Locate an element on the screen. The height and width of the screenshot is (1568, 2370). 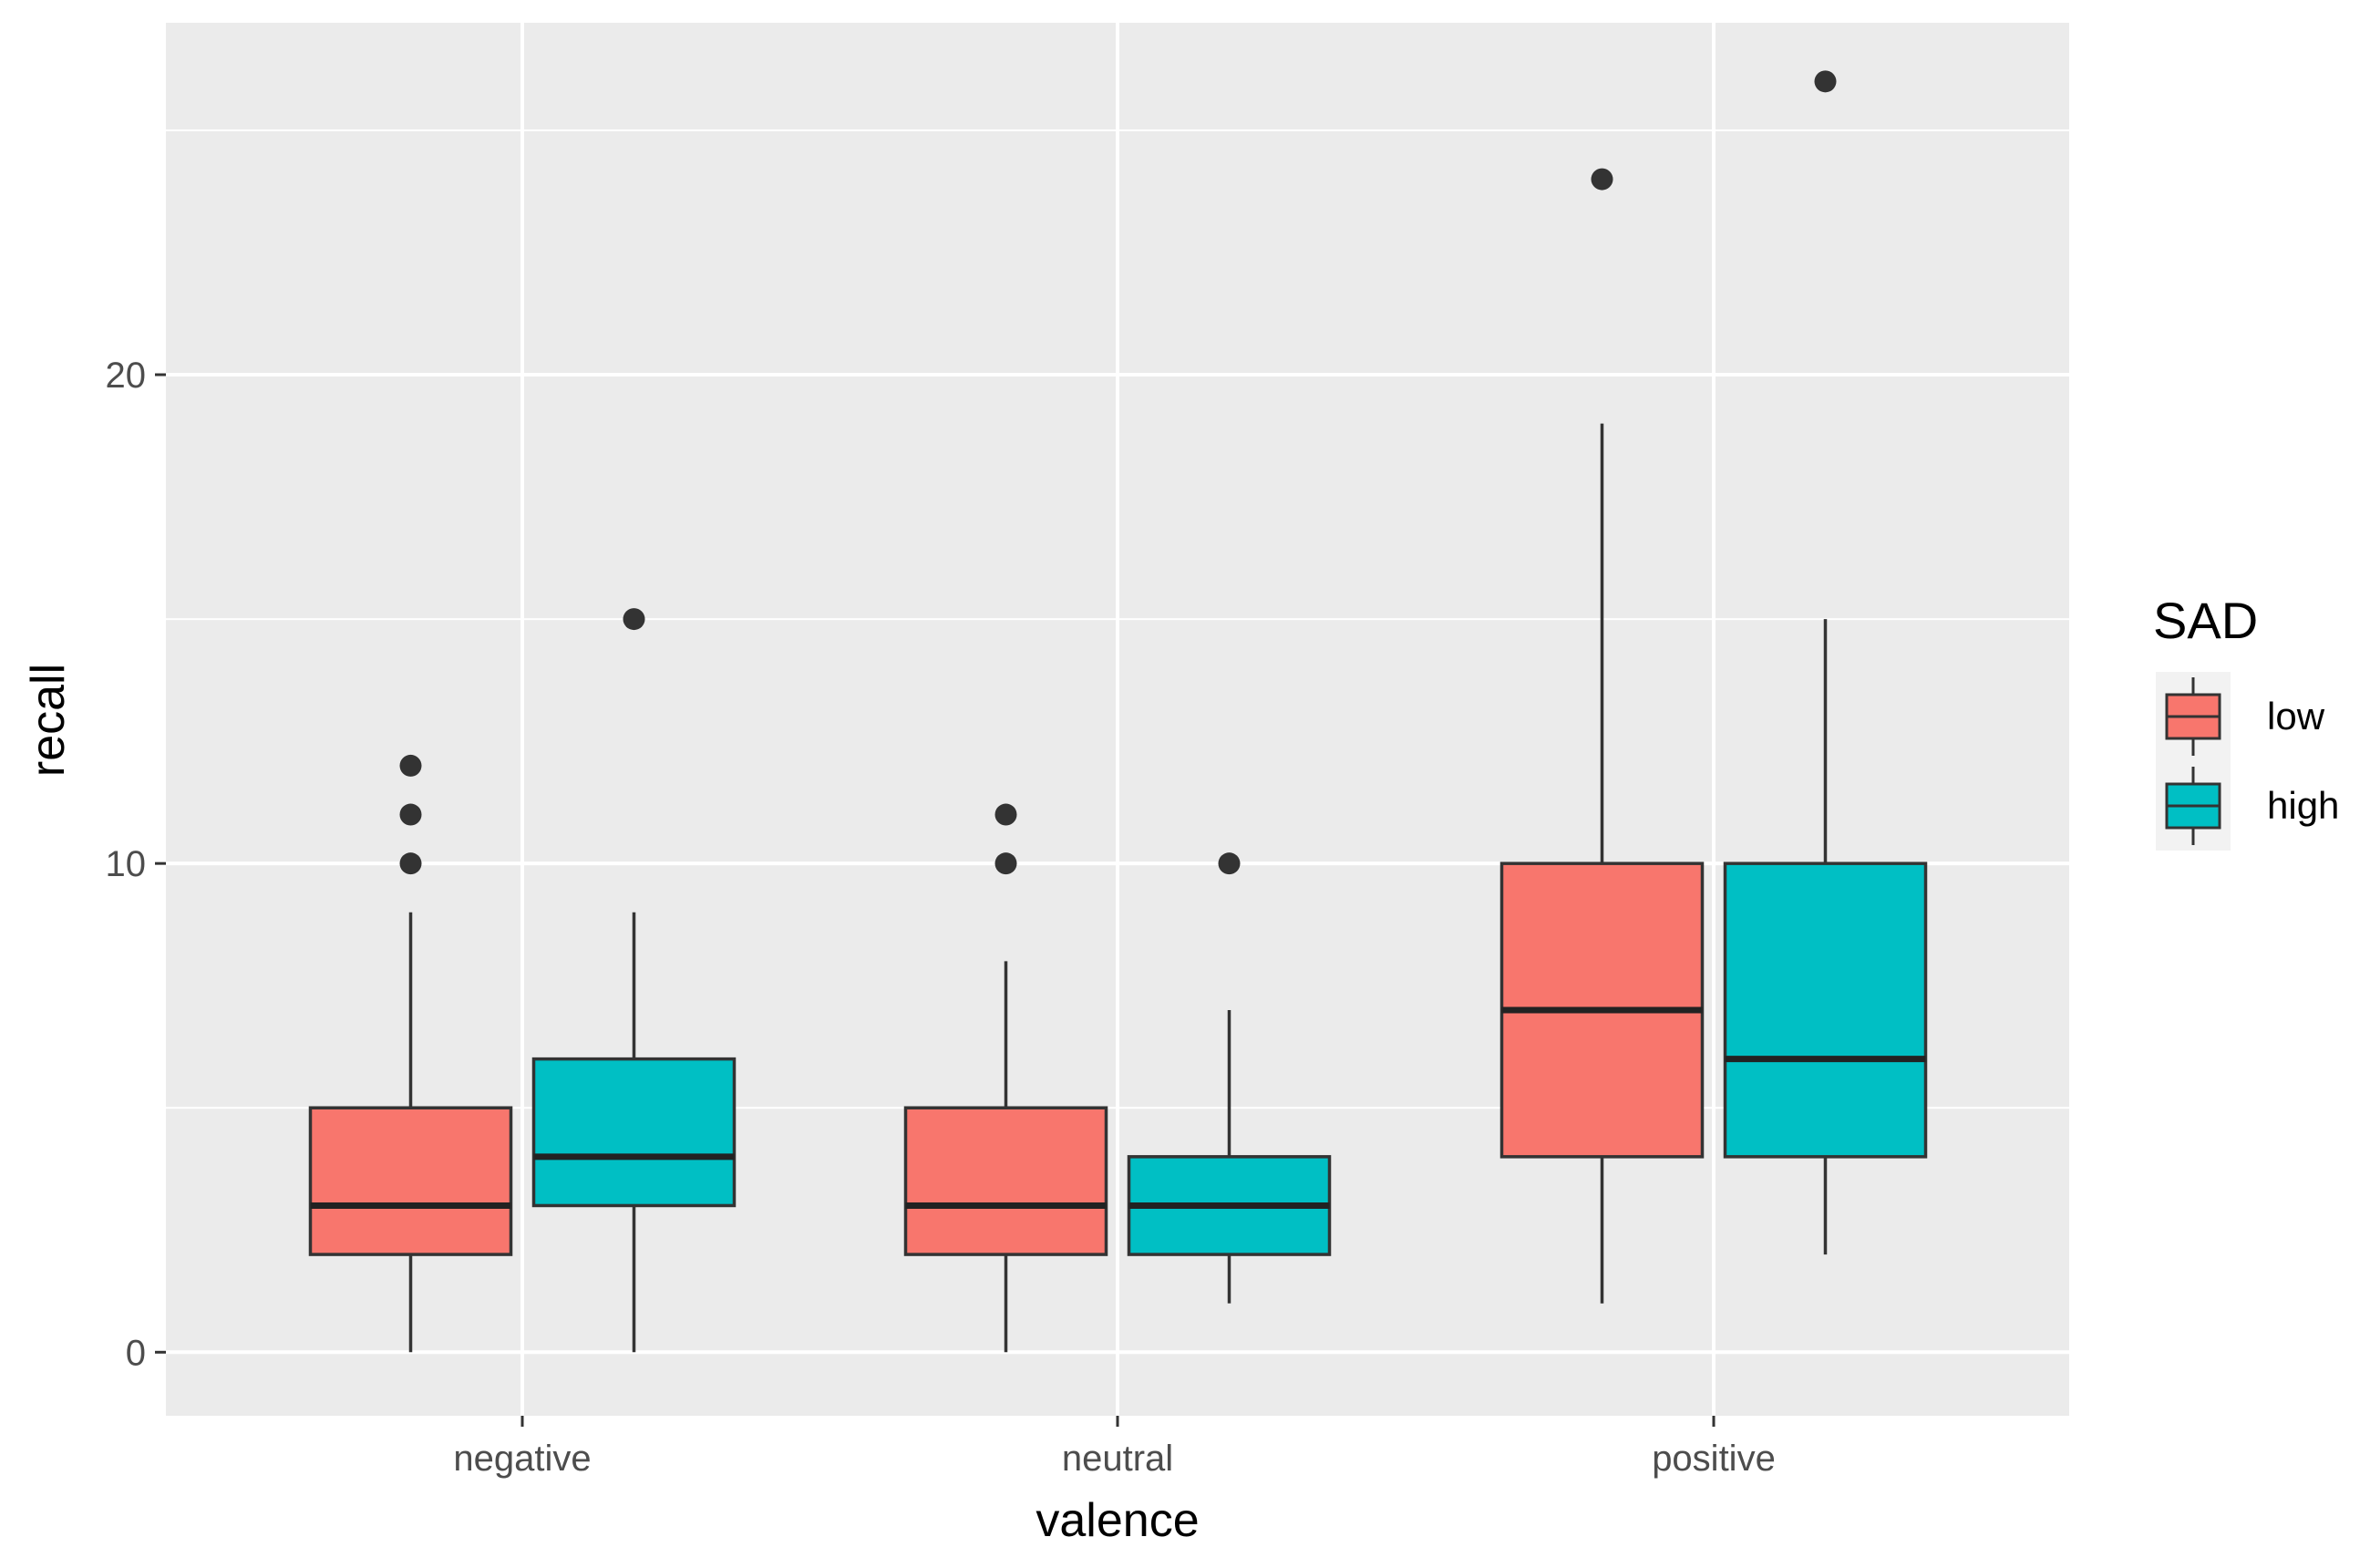
legend-title: SAD is located at coordinates (2205, 620).